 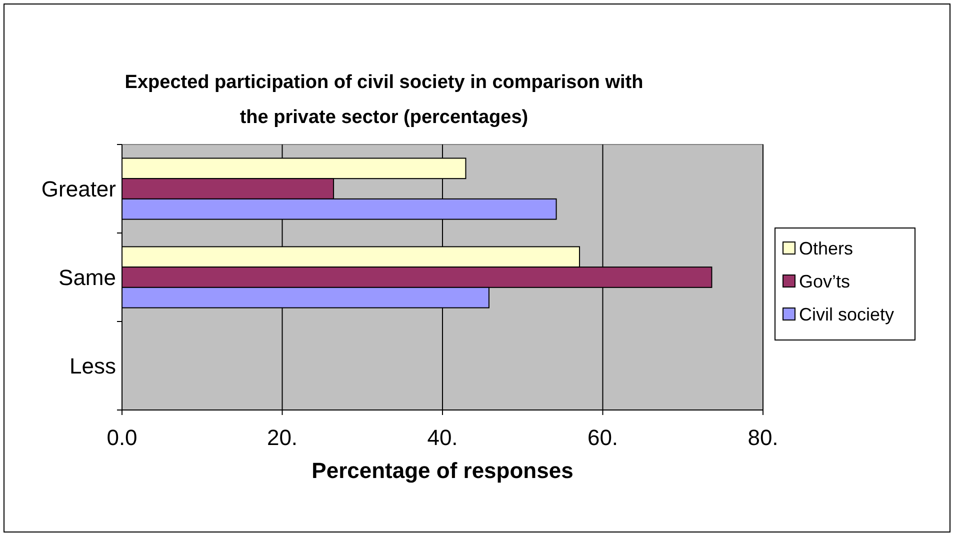 I want to click on legend-label: Gov’ts, so click(x=824, y=281).